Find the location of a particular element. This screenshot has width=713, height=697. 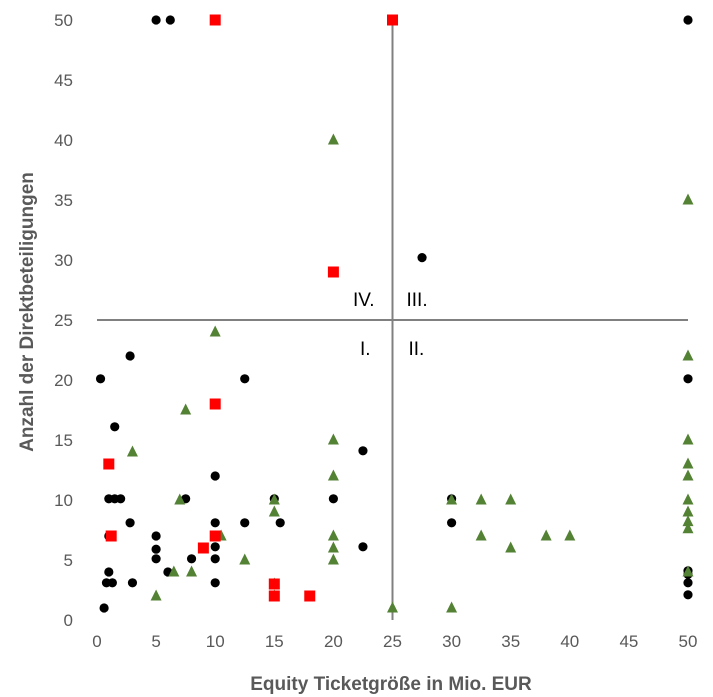

x-tick-label: 20 is located at coordinates (333, 641).